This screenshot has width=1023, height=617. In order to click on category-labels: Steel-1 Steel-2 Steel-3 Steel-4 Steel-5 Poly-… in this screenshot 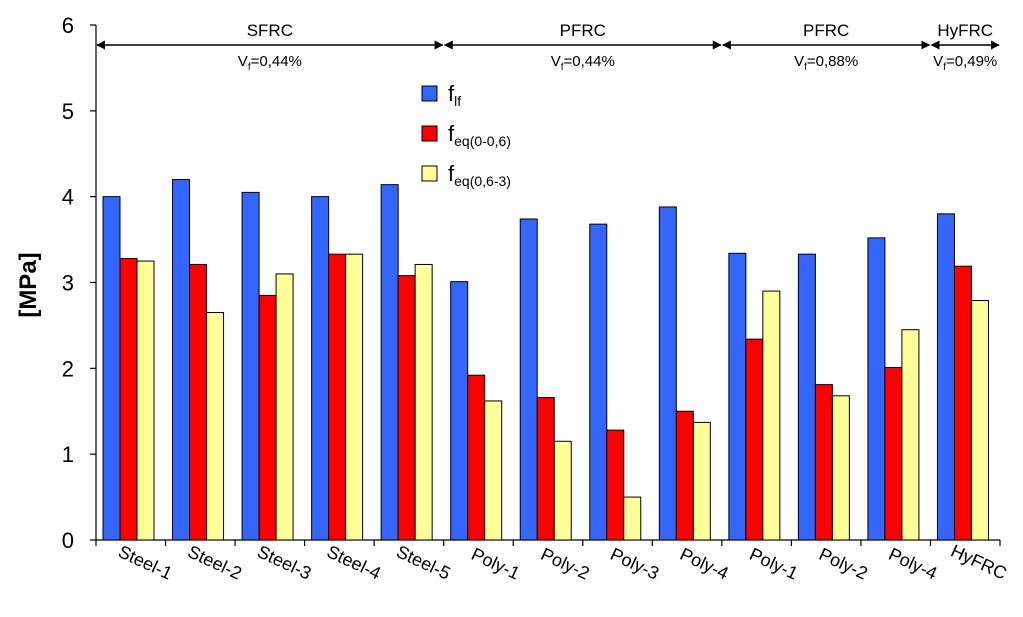, I will do `click(562, 562)`.